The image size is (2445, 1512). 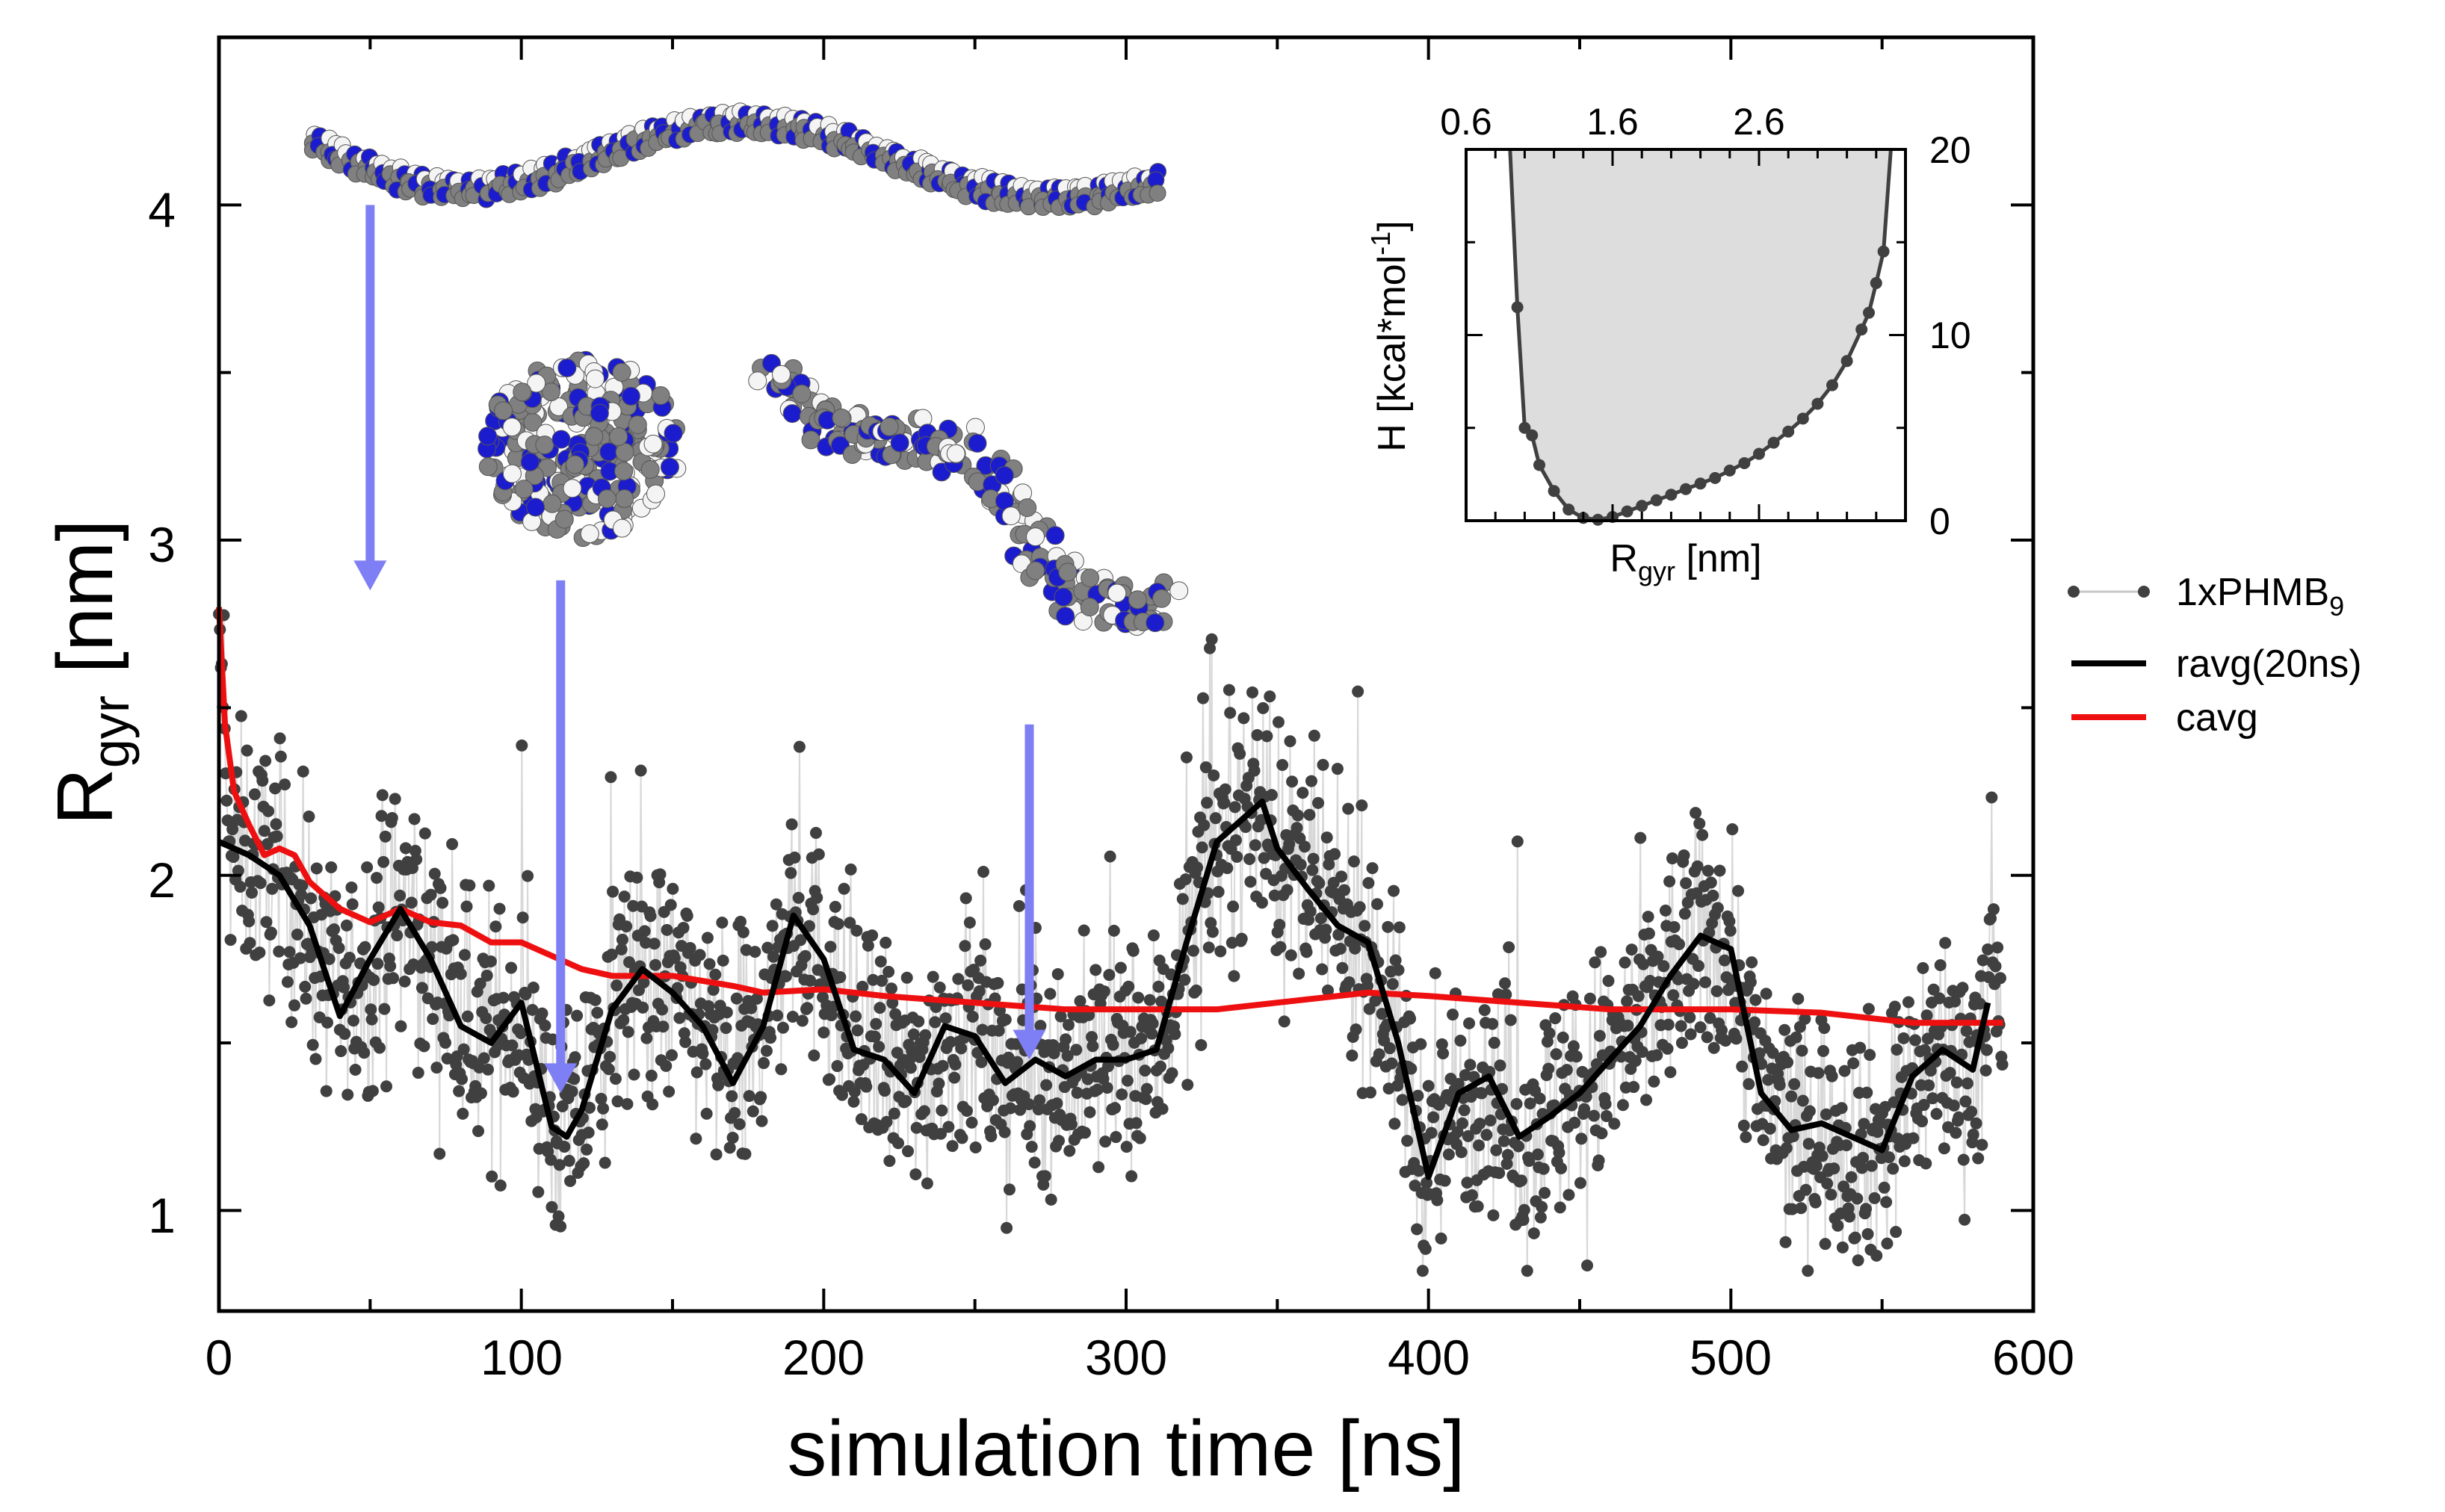 I want to click on x-tick-label: 600, so click(x=2033, y=1357).